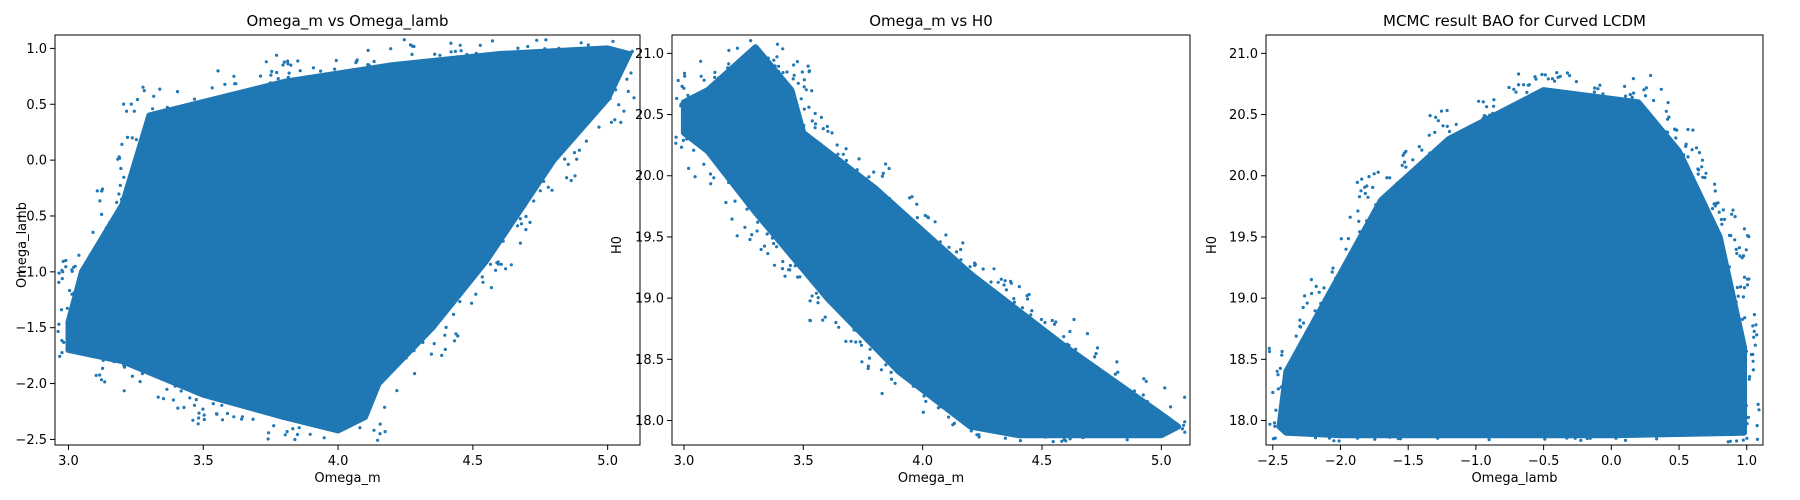 This screenshot has width=1800, height=500. What do you see at coordinates (1243, 421) in the screenshot?
I see `y-tick-label: 18.0` at bounding box center [1243, 421].